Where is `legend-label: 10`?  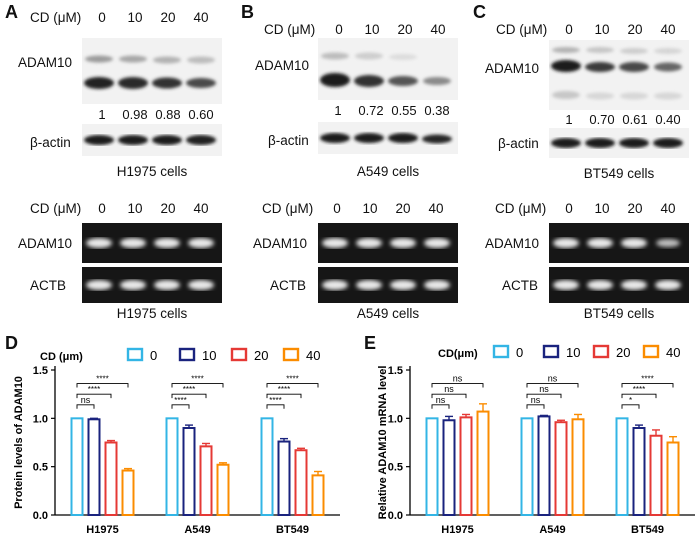
legend-label: 10 is located at coordinates (573, 352).